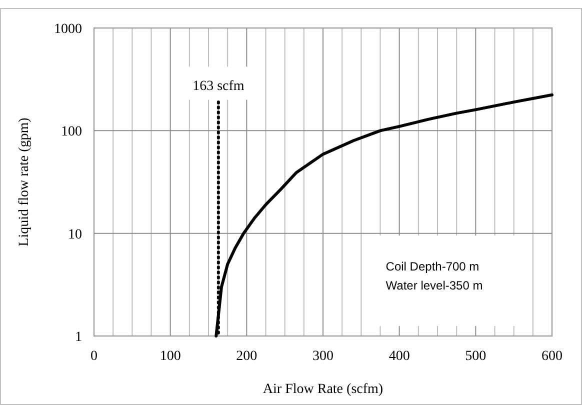 This screenshot has height=405, width=582. Describe the element at coordinates (323, 356) in the screenshot. I see `x-tick-label: 300` at that location.